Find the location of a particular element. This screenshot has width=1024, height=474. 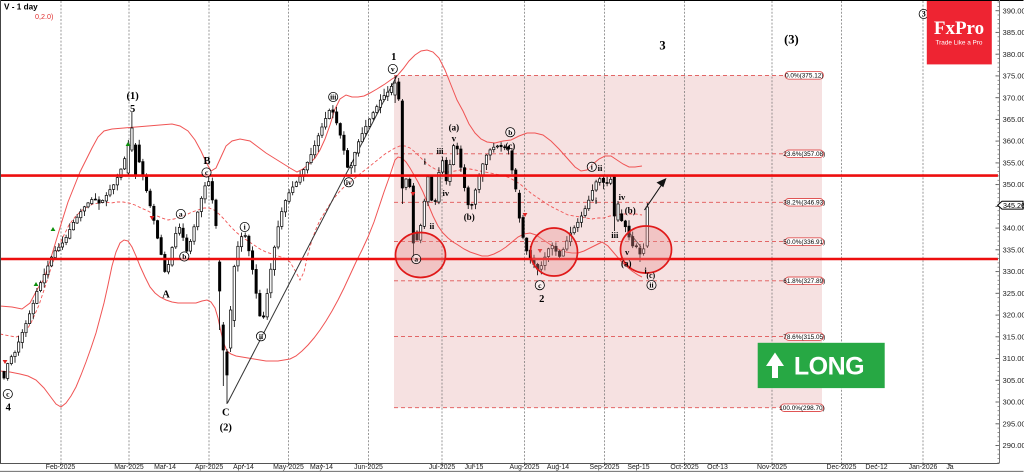

svg-text: Oct-2025 is located at coordinates (684, 467).